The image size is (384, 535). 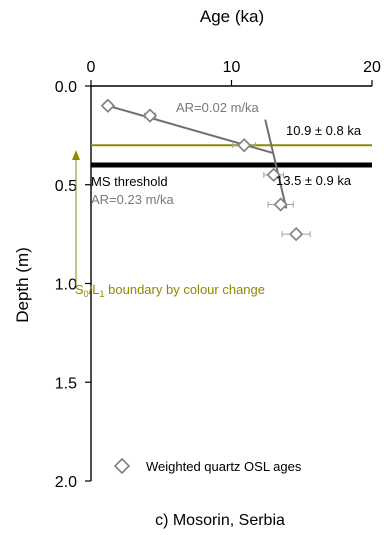 What do you see at coordinates (66, 285) in the screenshot?
I see `y-tick-label: 1.0` at bounding box center [66, 285].